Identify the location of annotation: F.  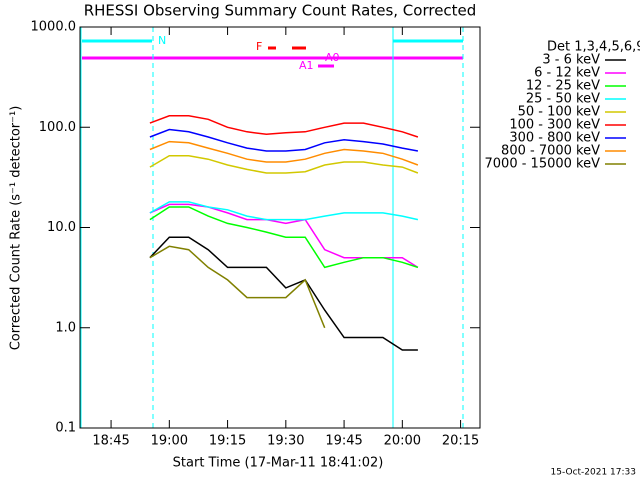
(259, 46).